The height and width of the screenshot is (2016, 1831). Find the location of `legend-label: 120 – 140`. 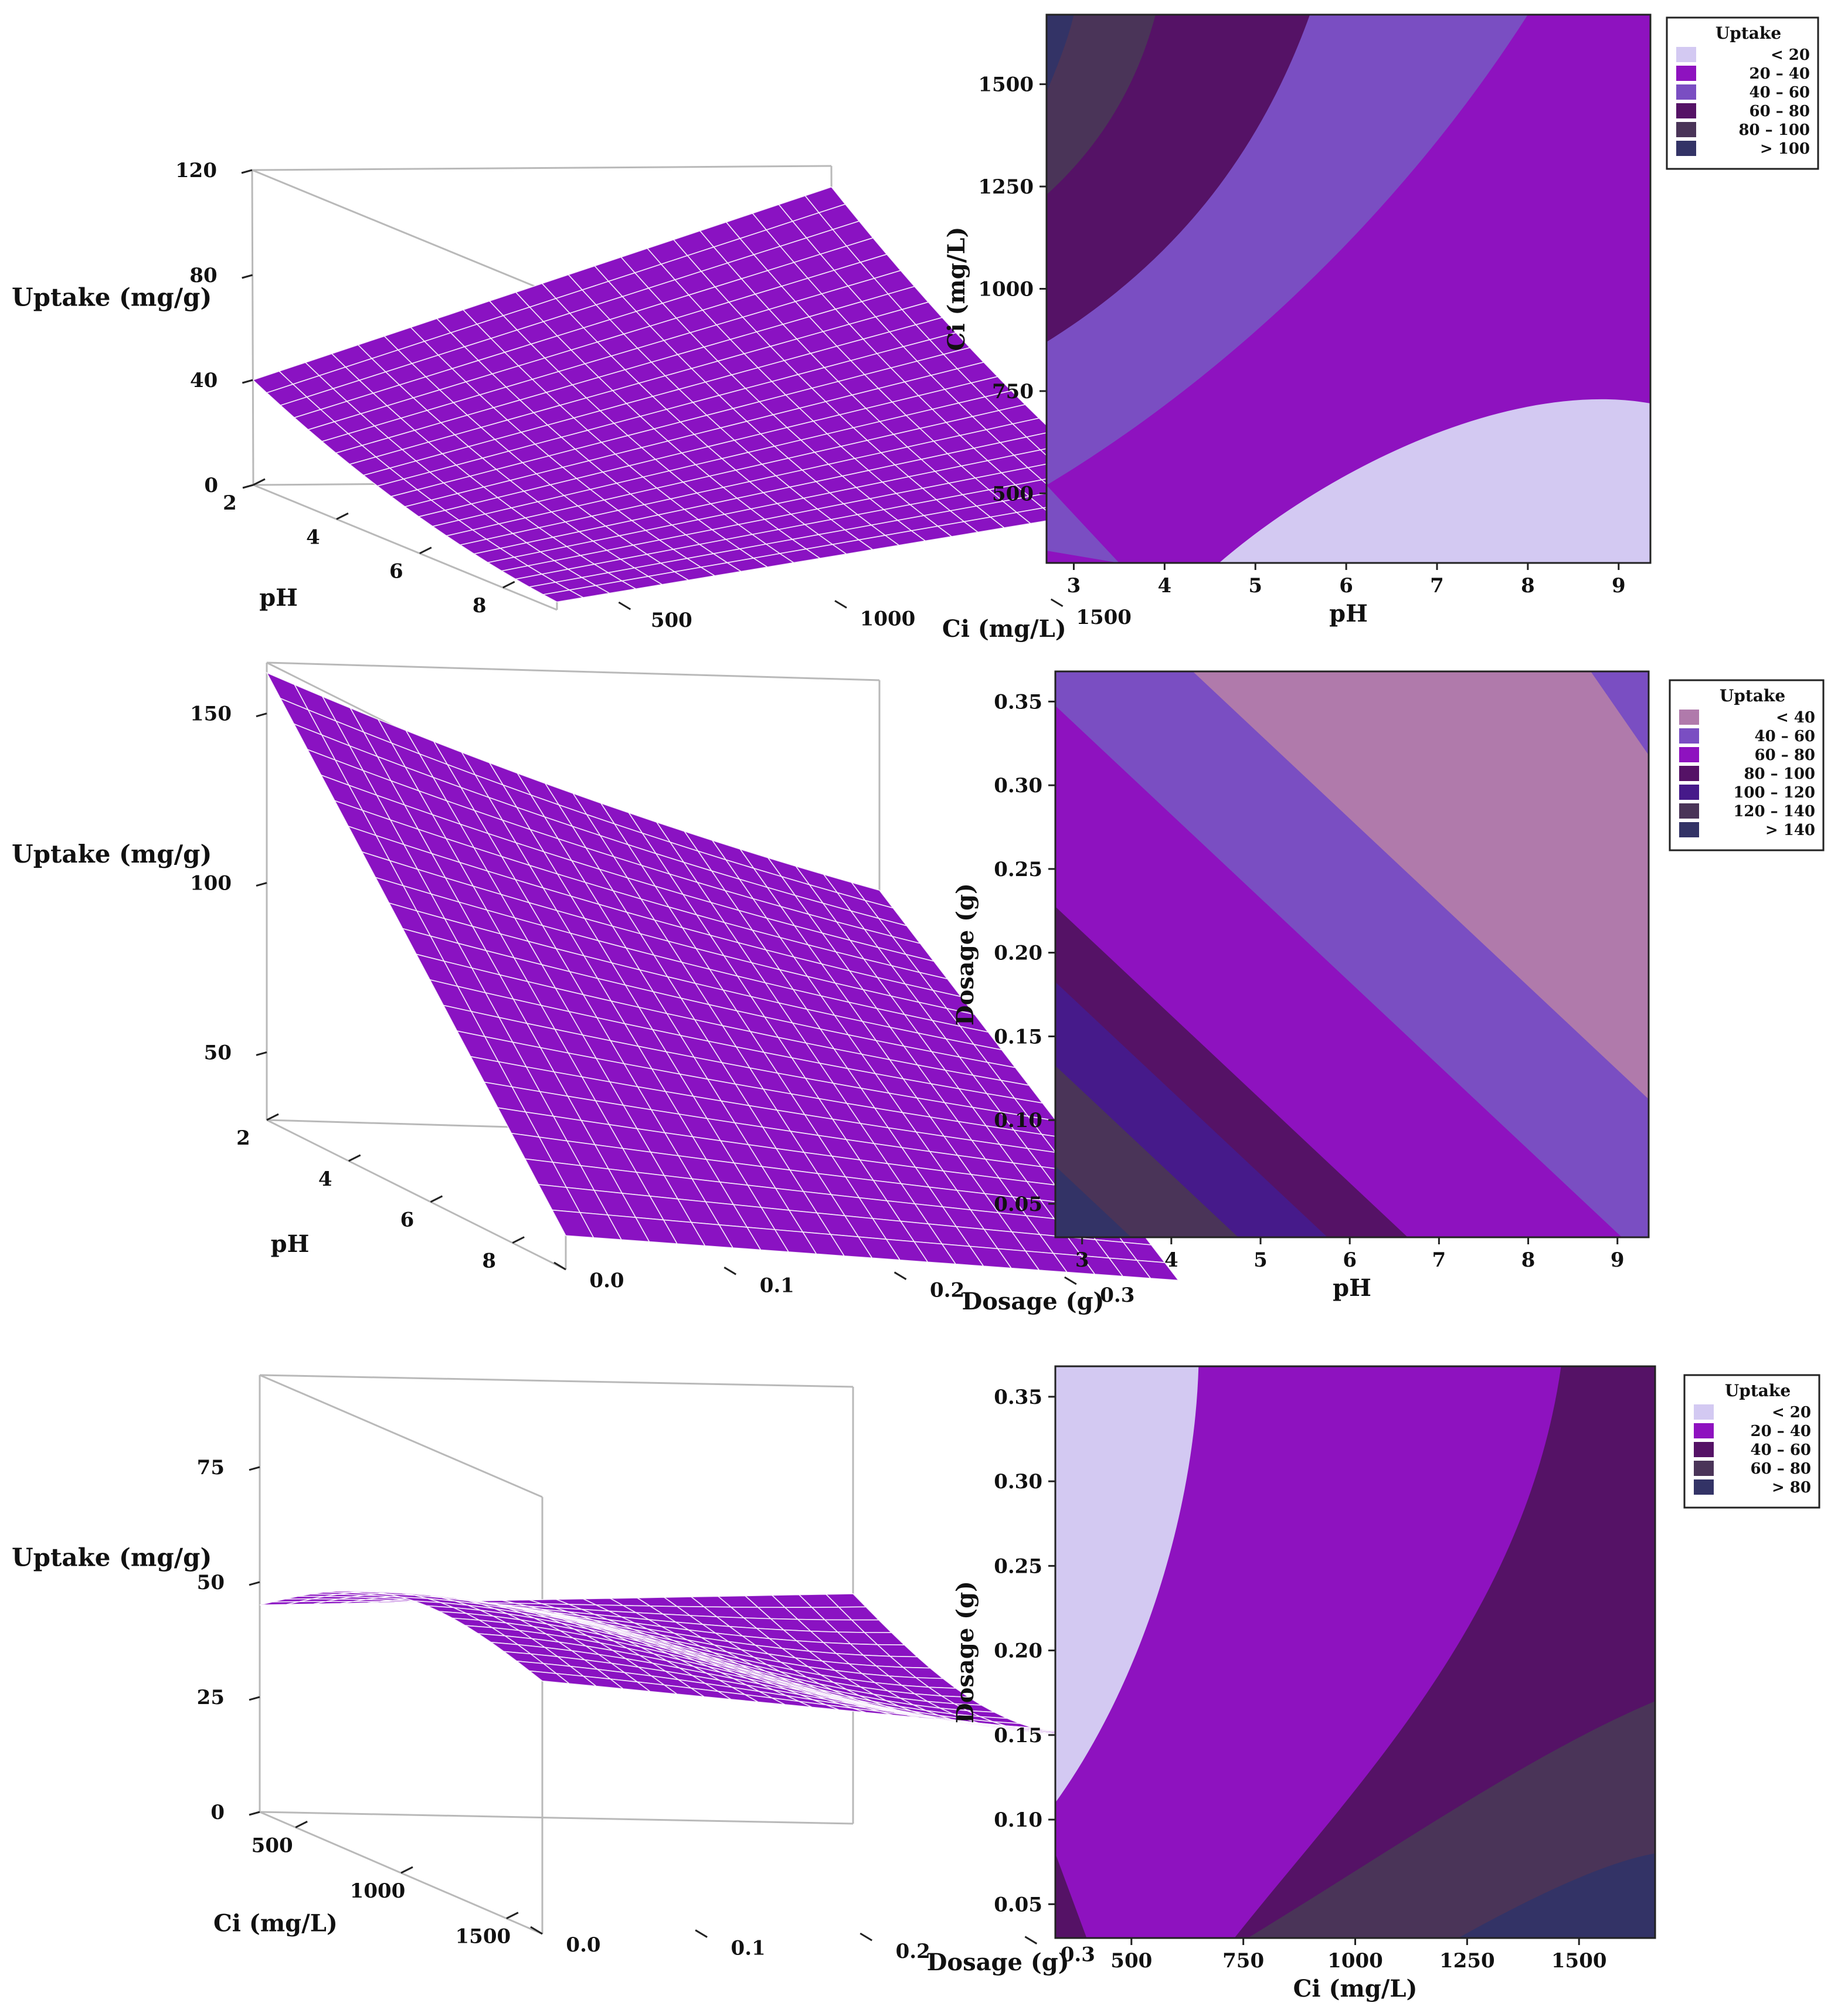

legend-label: 120 – 140 is located at coordinates (1774, 811).